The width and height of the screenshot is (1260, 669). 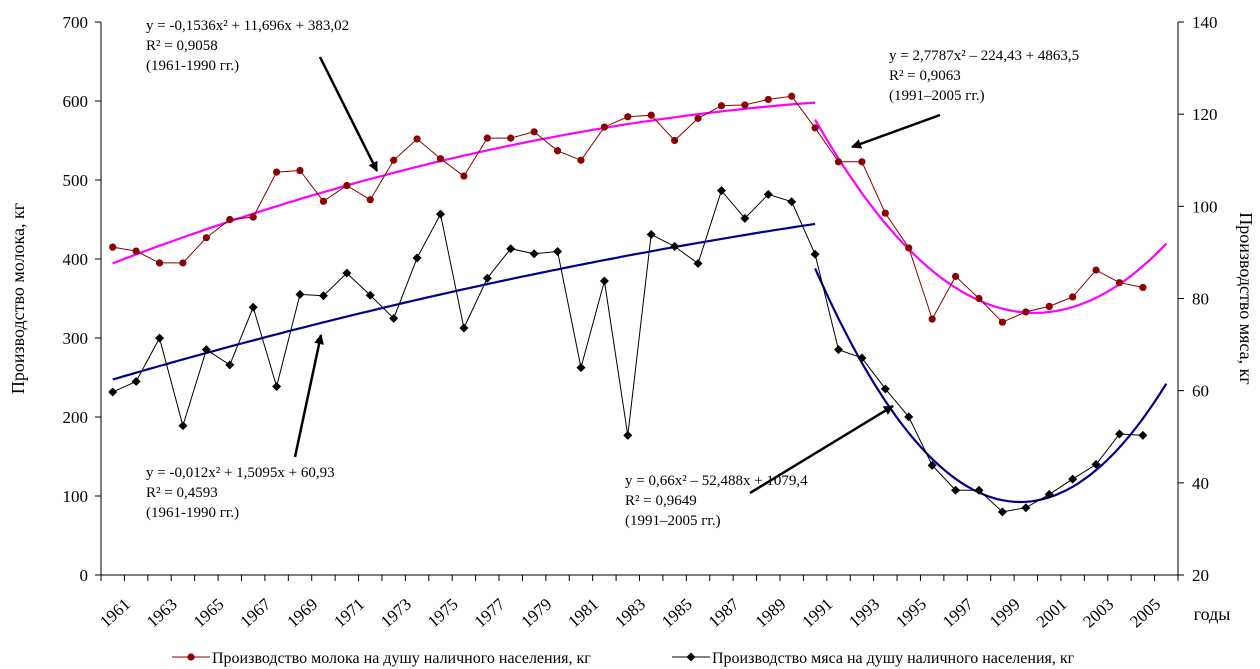 I want to click on x-tick-label: 1973, so click(x=396, y=612).